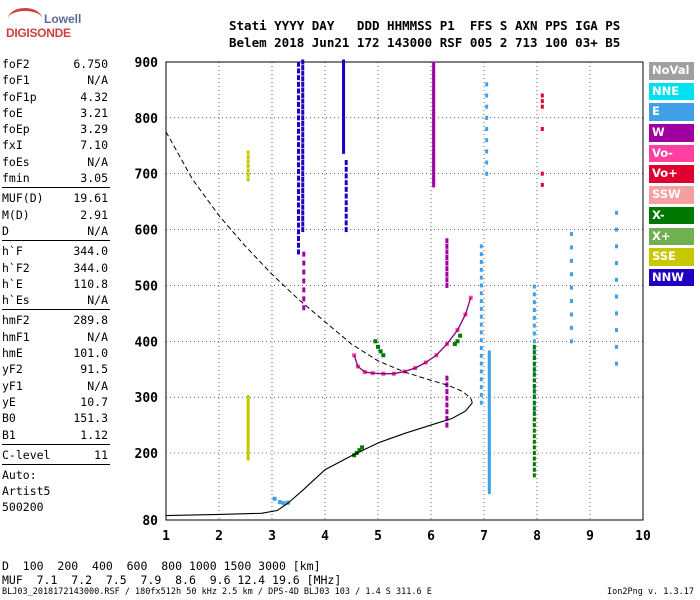 The width and height of the screenshot is (700, 600). I want to click on parameter-name: fxI, so click(12, 145).